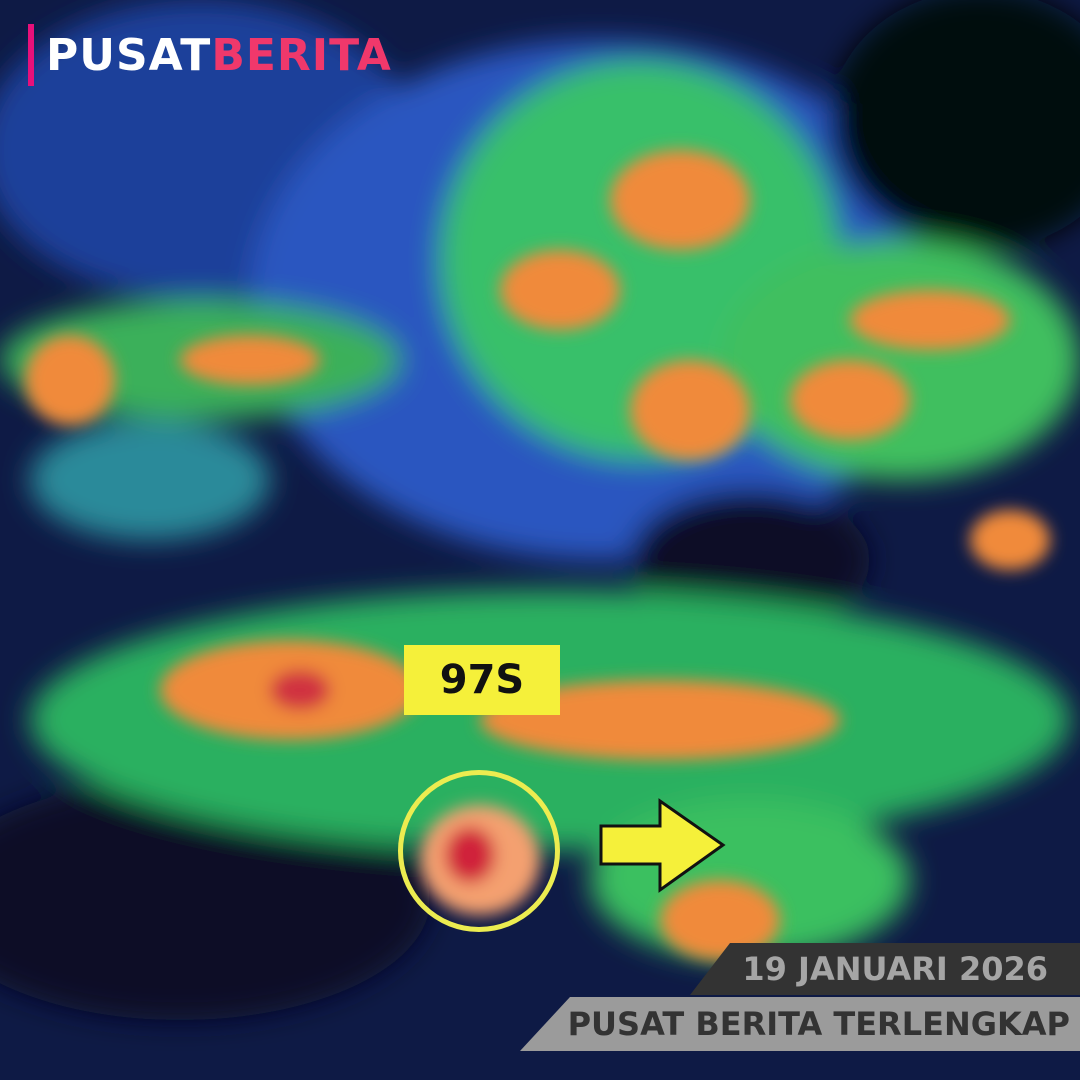  Describe the element at coordinates (129, 55) in the screenshot. I see `logo-text-pusat: PUSAT` at that location.